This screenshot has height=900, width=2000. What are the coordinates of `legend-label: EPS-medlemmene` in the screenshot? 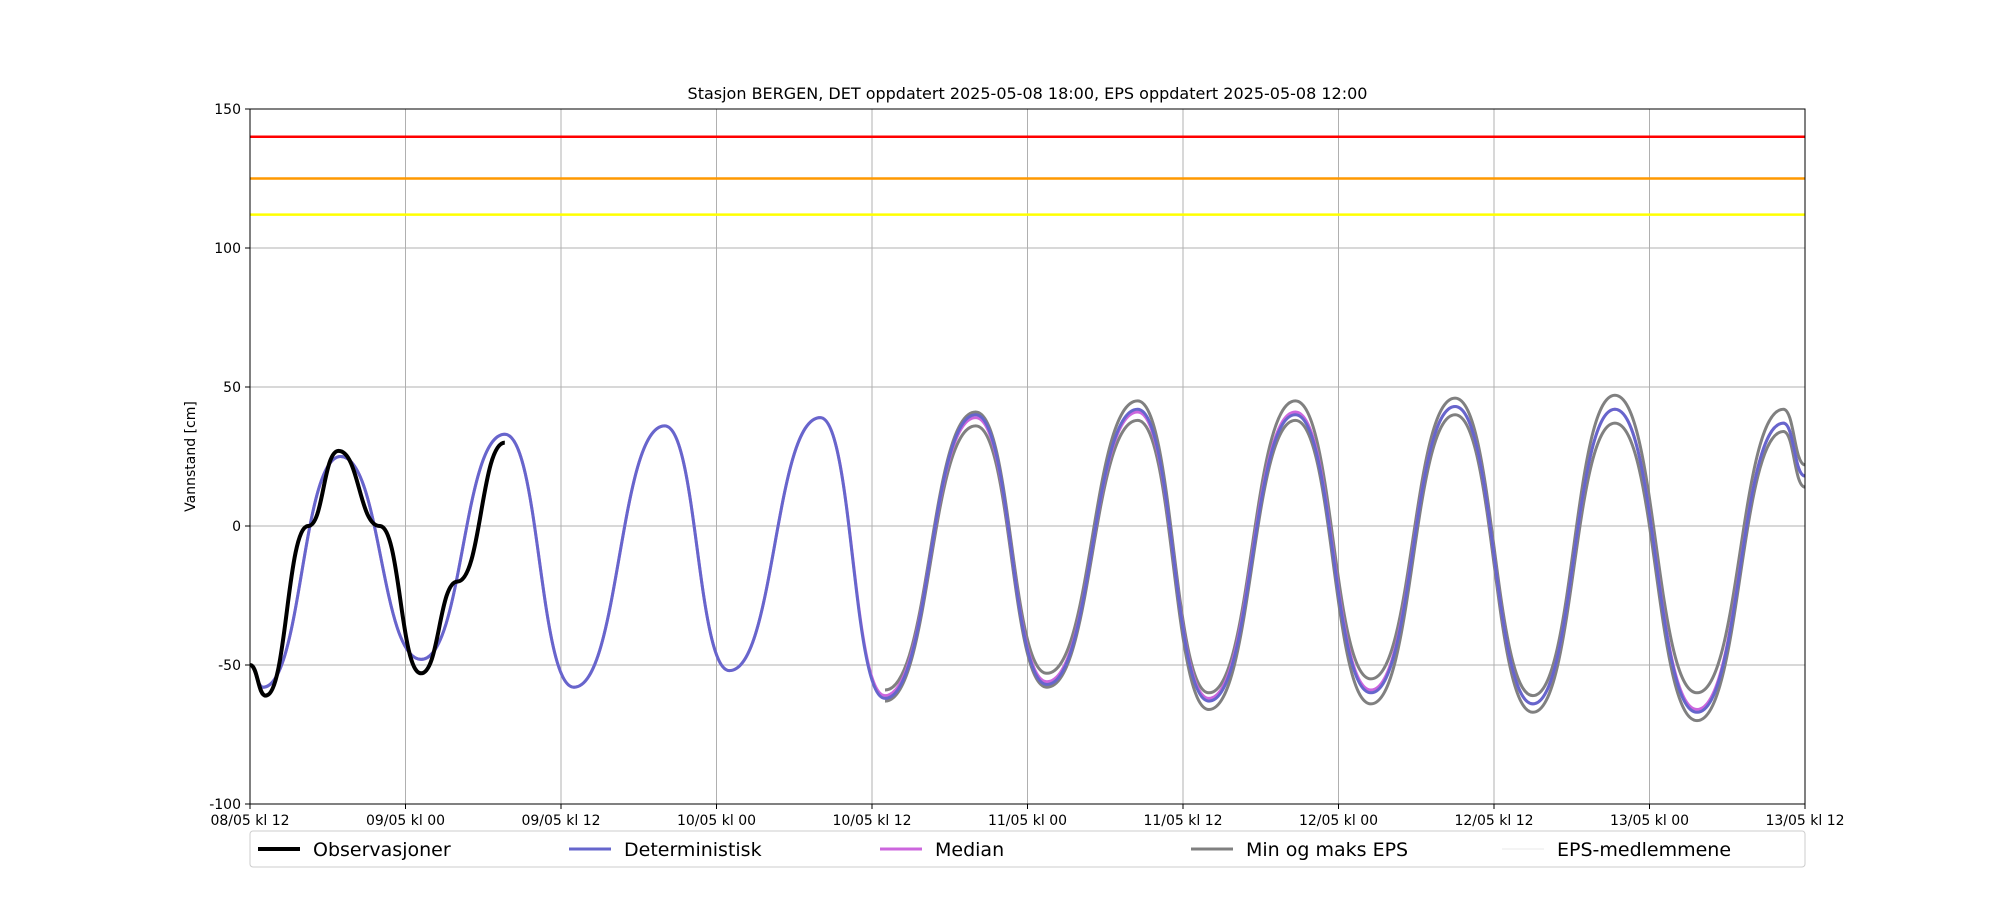 It's located at (1644, 850).